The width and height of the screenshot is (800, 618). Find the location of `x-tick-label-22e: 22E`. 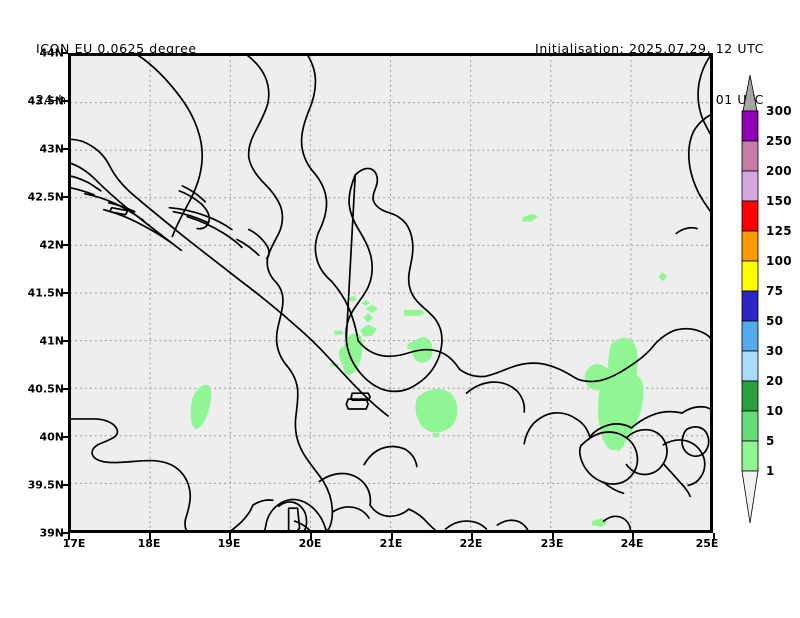

x-tick-label-22e: 22E is located at coordinates (471, 543).